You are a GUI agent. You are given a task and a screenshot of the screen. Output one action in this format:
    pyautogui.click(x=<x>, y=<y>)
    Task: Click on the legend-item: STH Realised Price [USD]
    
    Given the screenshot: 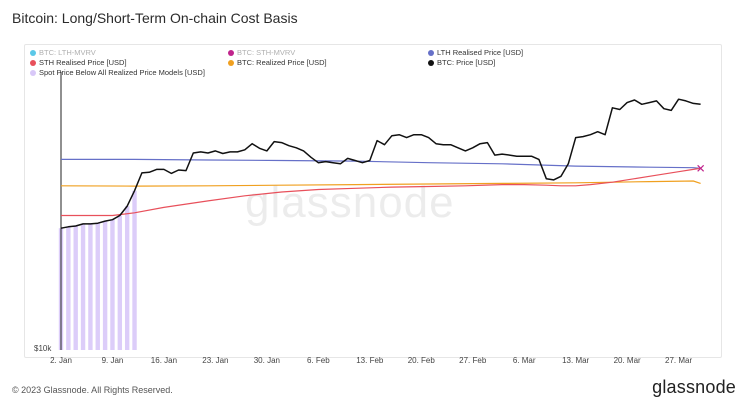 What is the action you would take?
    pyautogui.click(x=78, y=62)
    